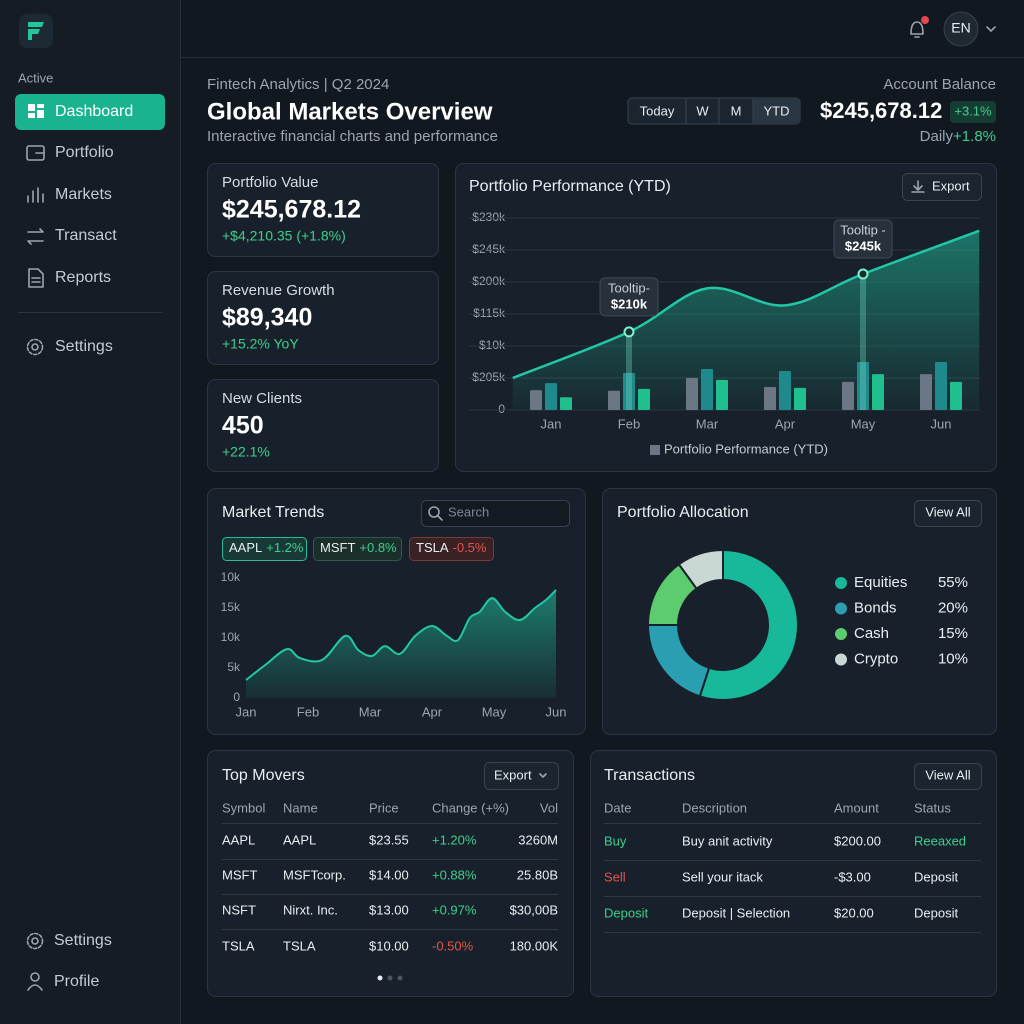  I want to click on change-chip, so click(973, 112).